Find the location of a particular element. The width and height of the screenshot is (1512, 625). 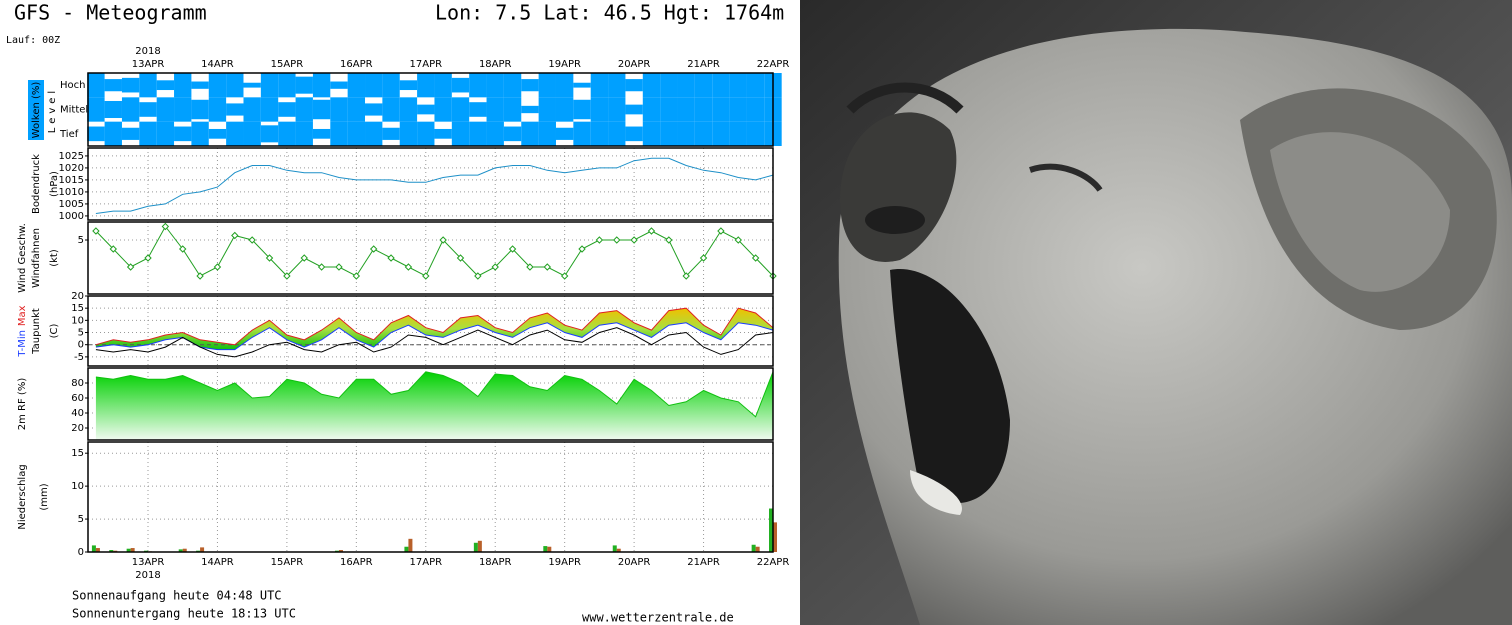

y-tick-label: 10 is located at coordinates (77, 320).